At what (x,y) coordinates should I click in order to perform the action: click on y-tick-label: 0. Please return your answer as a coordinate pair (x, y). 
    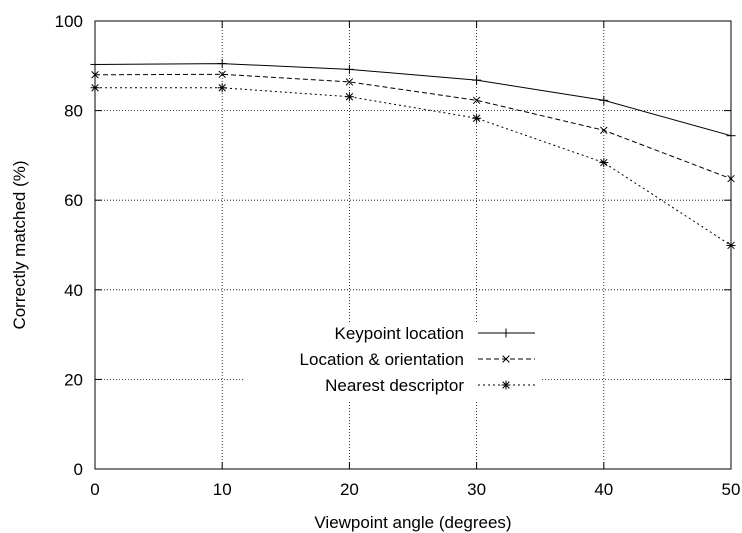
    Looking at the image, I should click on (78, 469).